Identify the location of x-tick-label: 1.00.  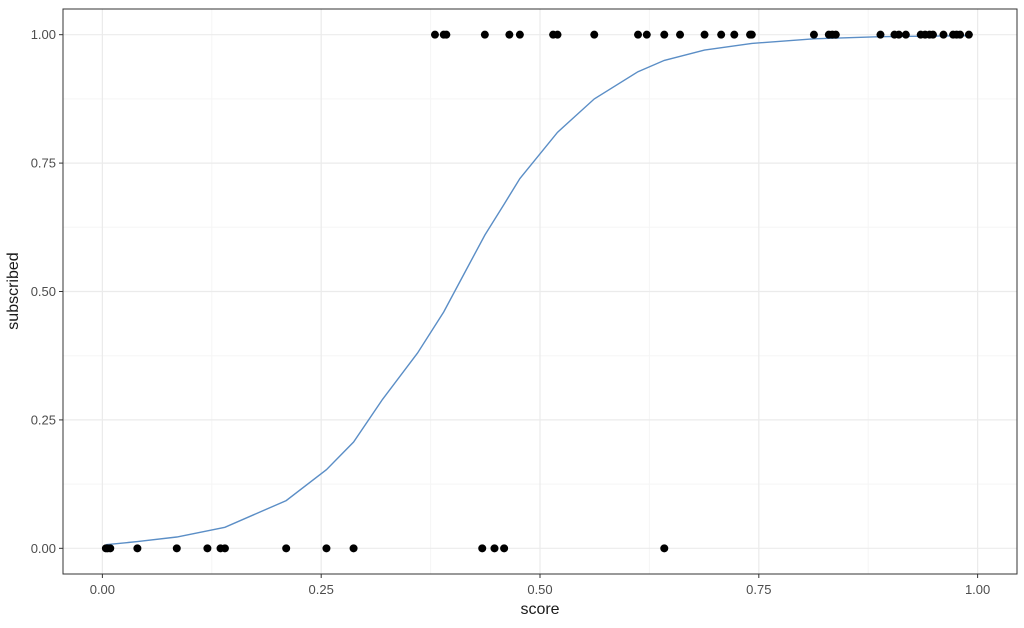
(977, 589).